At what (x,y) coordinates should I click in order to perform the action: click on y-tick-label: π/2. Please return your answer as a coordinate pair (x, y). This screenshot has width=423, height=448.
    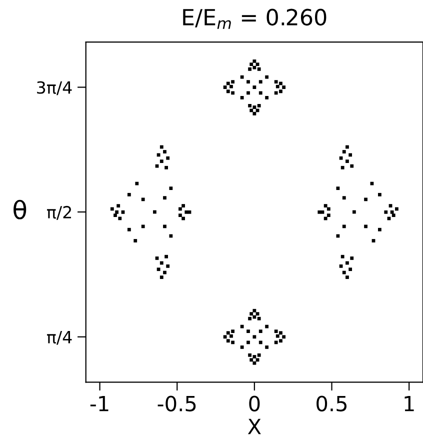
    Looking at the image, I should click on (59, 213).